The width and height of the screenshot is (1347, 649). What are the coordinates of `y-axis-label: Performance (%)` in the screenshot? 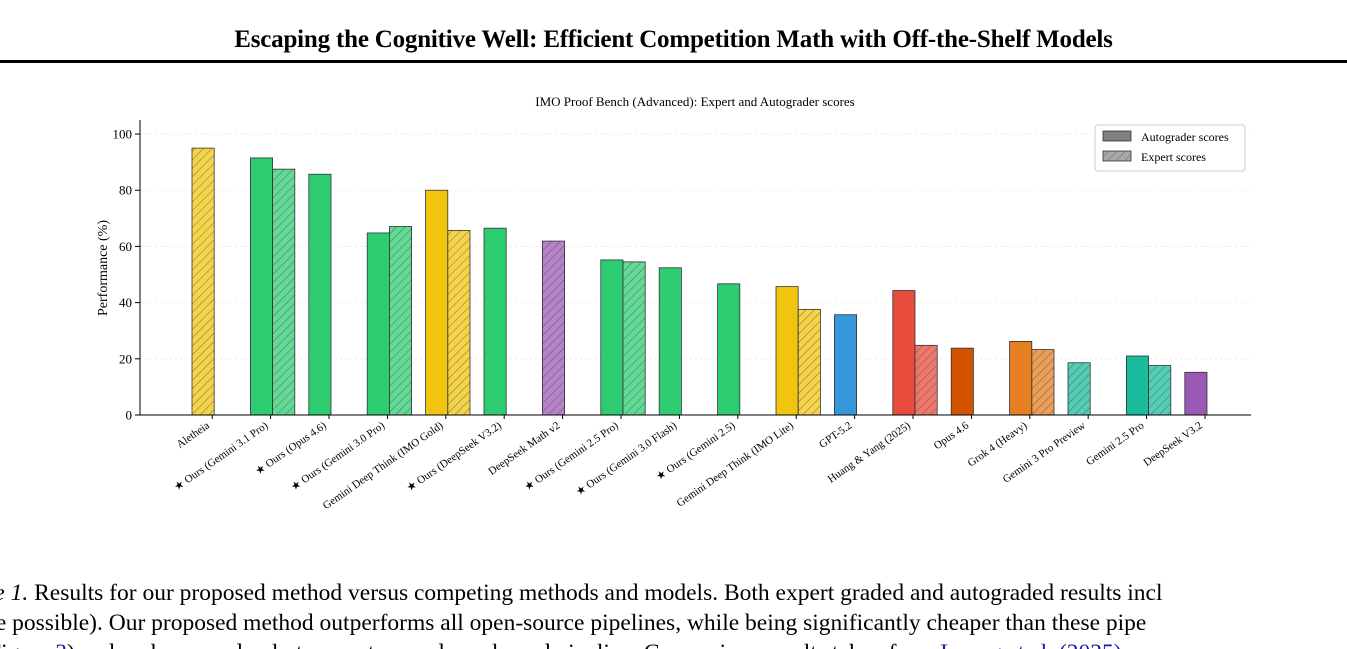 It's located at (103, 268).